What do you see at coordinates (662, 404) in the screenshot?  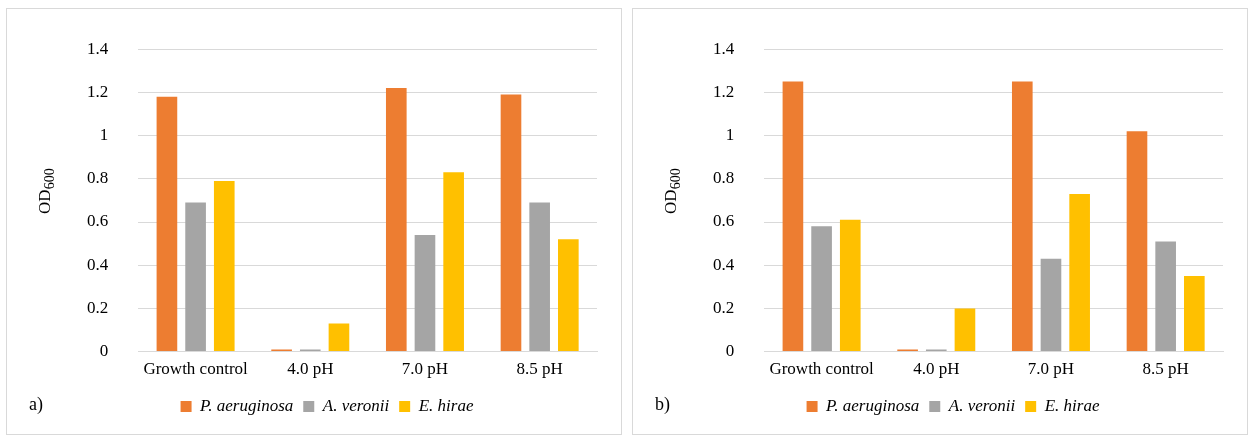 I see `text: b)` at bounding box center [662, 404].